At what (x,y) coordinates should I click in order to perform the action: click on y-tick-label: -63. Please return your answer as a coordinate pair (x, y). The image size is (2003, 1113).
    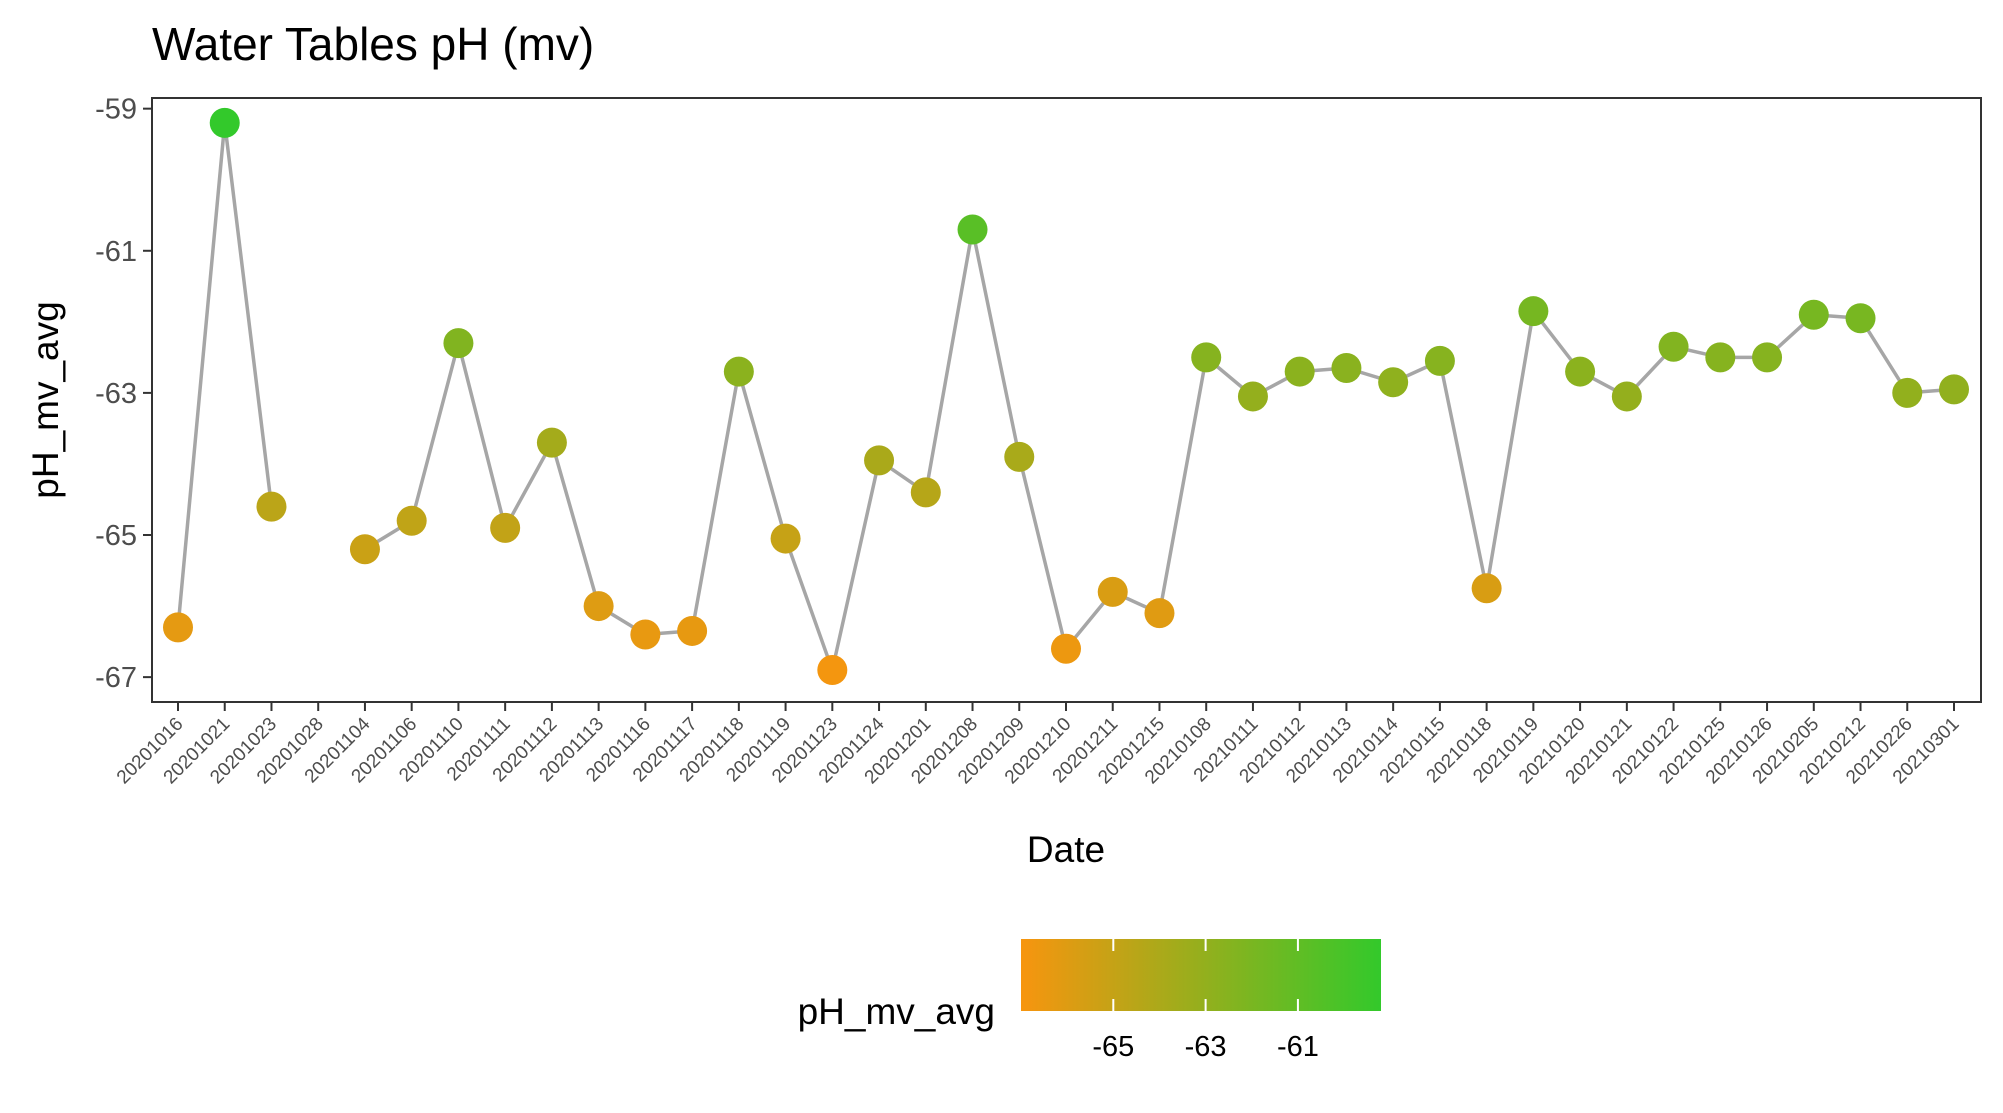
    Looking at the image, I should click on (116, 394).